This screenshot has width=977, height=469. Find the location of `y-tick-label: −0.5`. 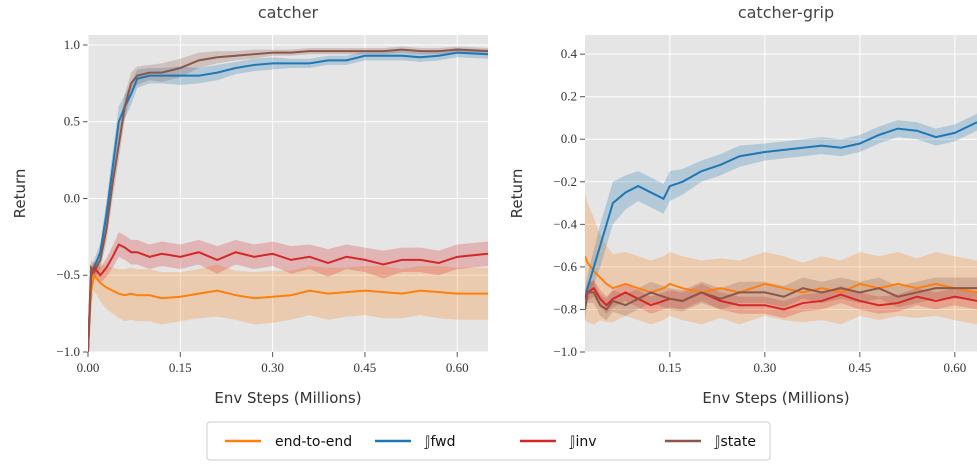

y-tick-label: −0.5 is located at coordinates (68, 274).